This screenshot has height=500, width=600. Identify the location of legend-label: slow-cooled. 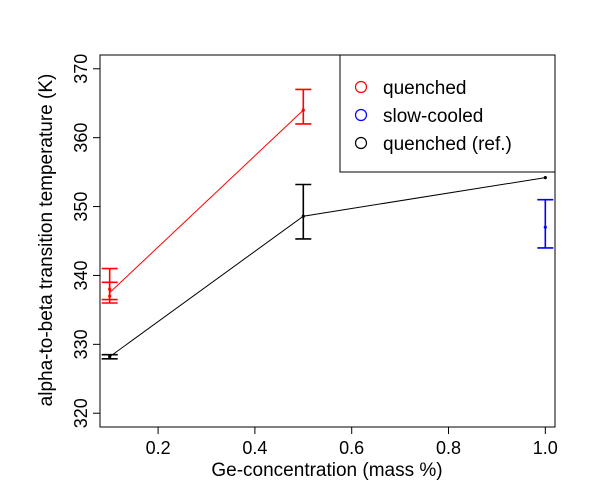
(433, 116).